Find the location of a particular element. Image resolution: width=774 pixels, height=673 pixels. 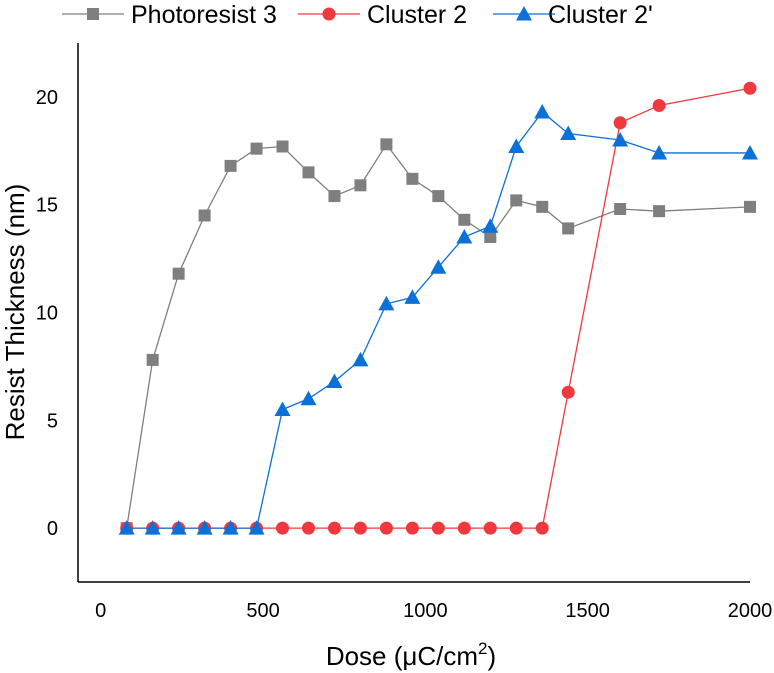

x-tick-label: 2000 is located at coordinates (750, 611).